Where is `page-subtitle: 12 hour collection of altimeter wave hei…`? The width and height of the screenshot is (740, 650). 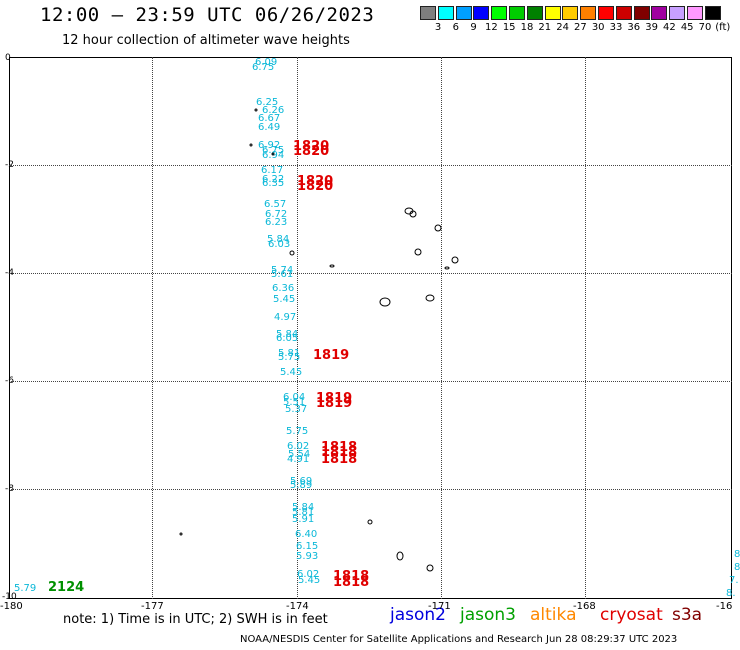
page-subtitle: 12 hour collection of altimeter wave hei… is located at coordinates (206, 40).